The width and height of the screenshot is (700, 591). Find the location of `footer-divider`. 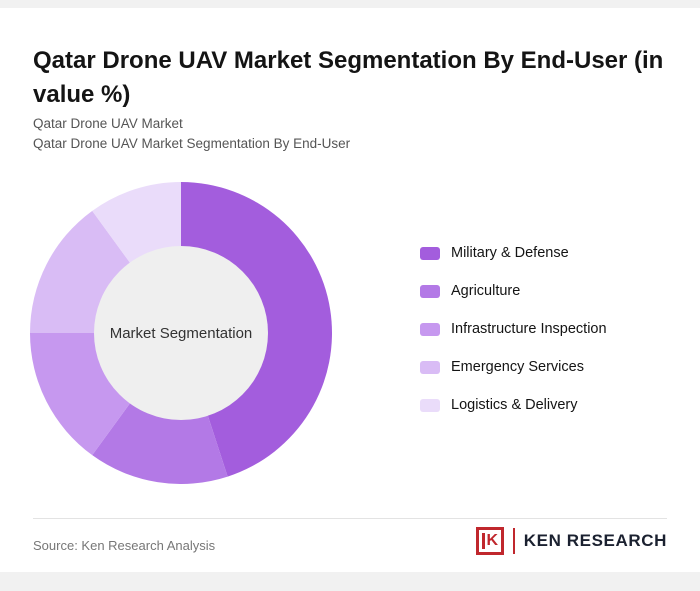

footer-divider is located at coordinates (350, 518).